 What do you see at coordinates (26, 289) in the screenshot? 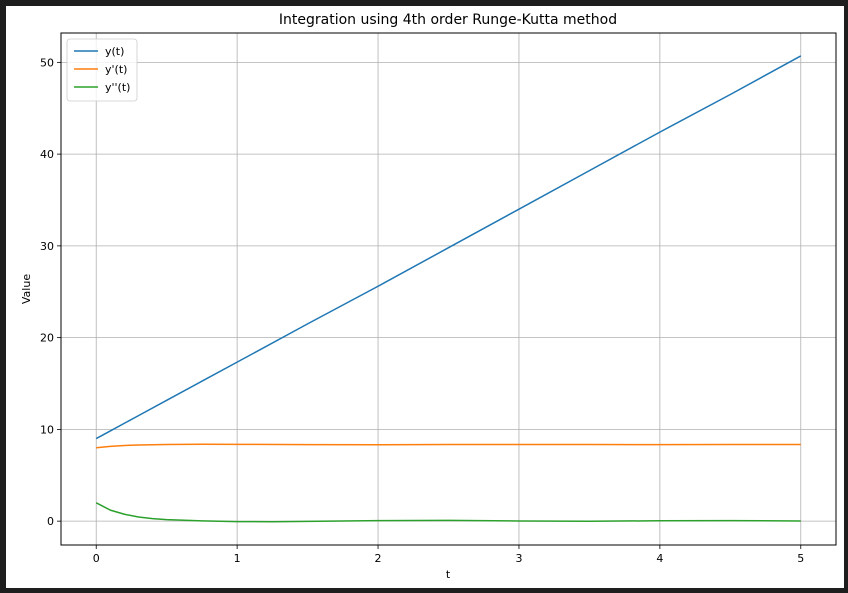
I see `y-axis-label: Value` at bounding box center [26, 289].